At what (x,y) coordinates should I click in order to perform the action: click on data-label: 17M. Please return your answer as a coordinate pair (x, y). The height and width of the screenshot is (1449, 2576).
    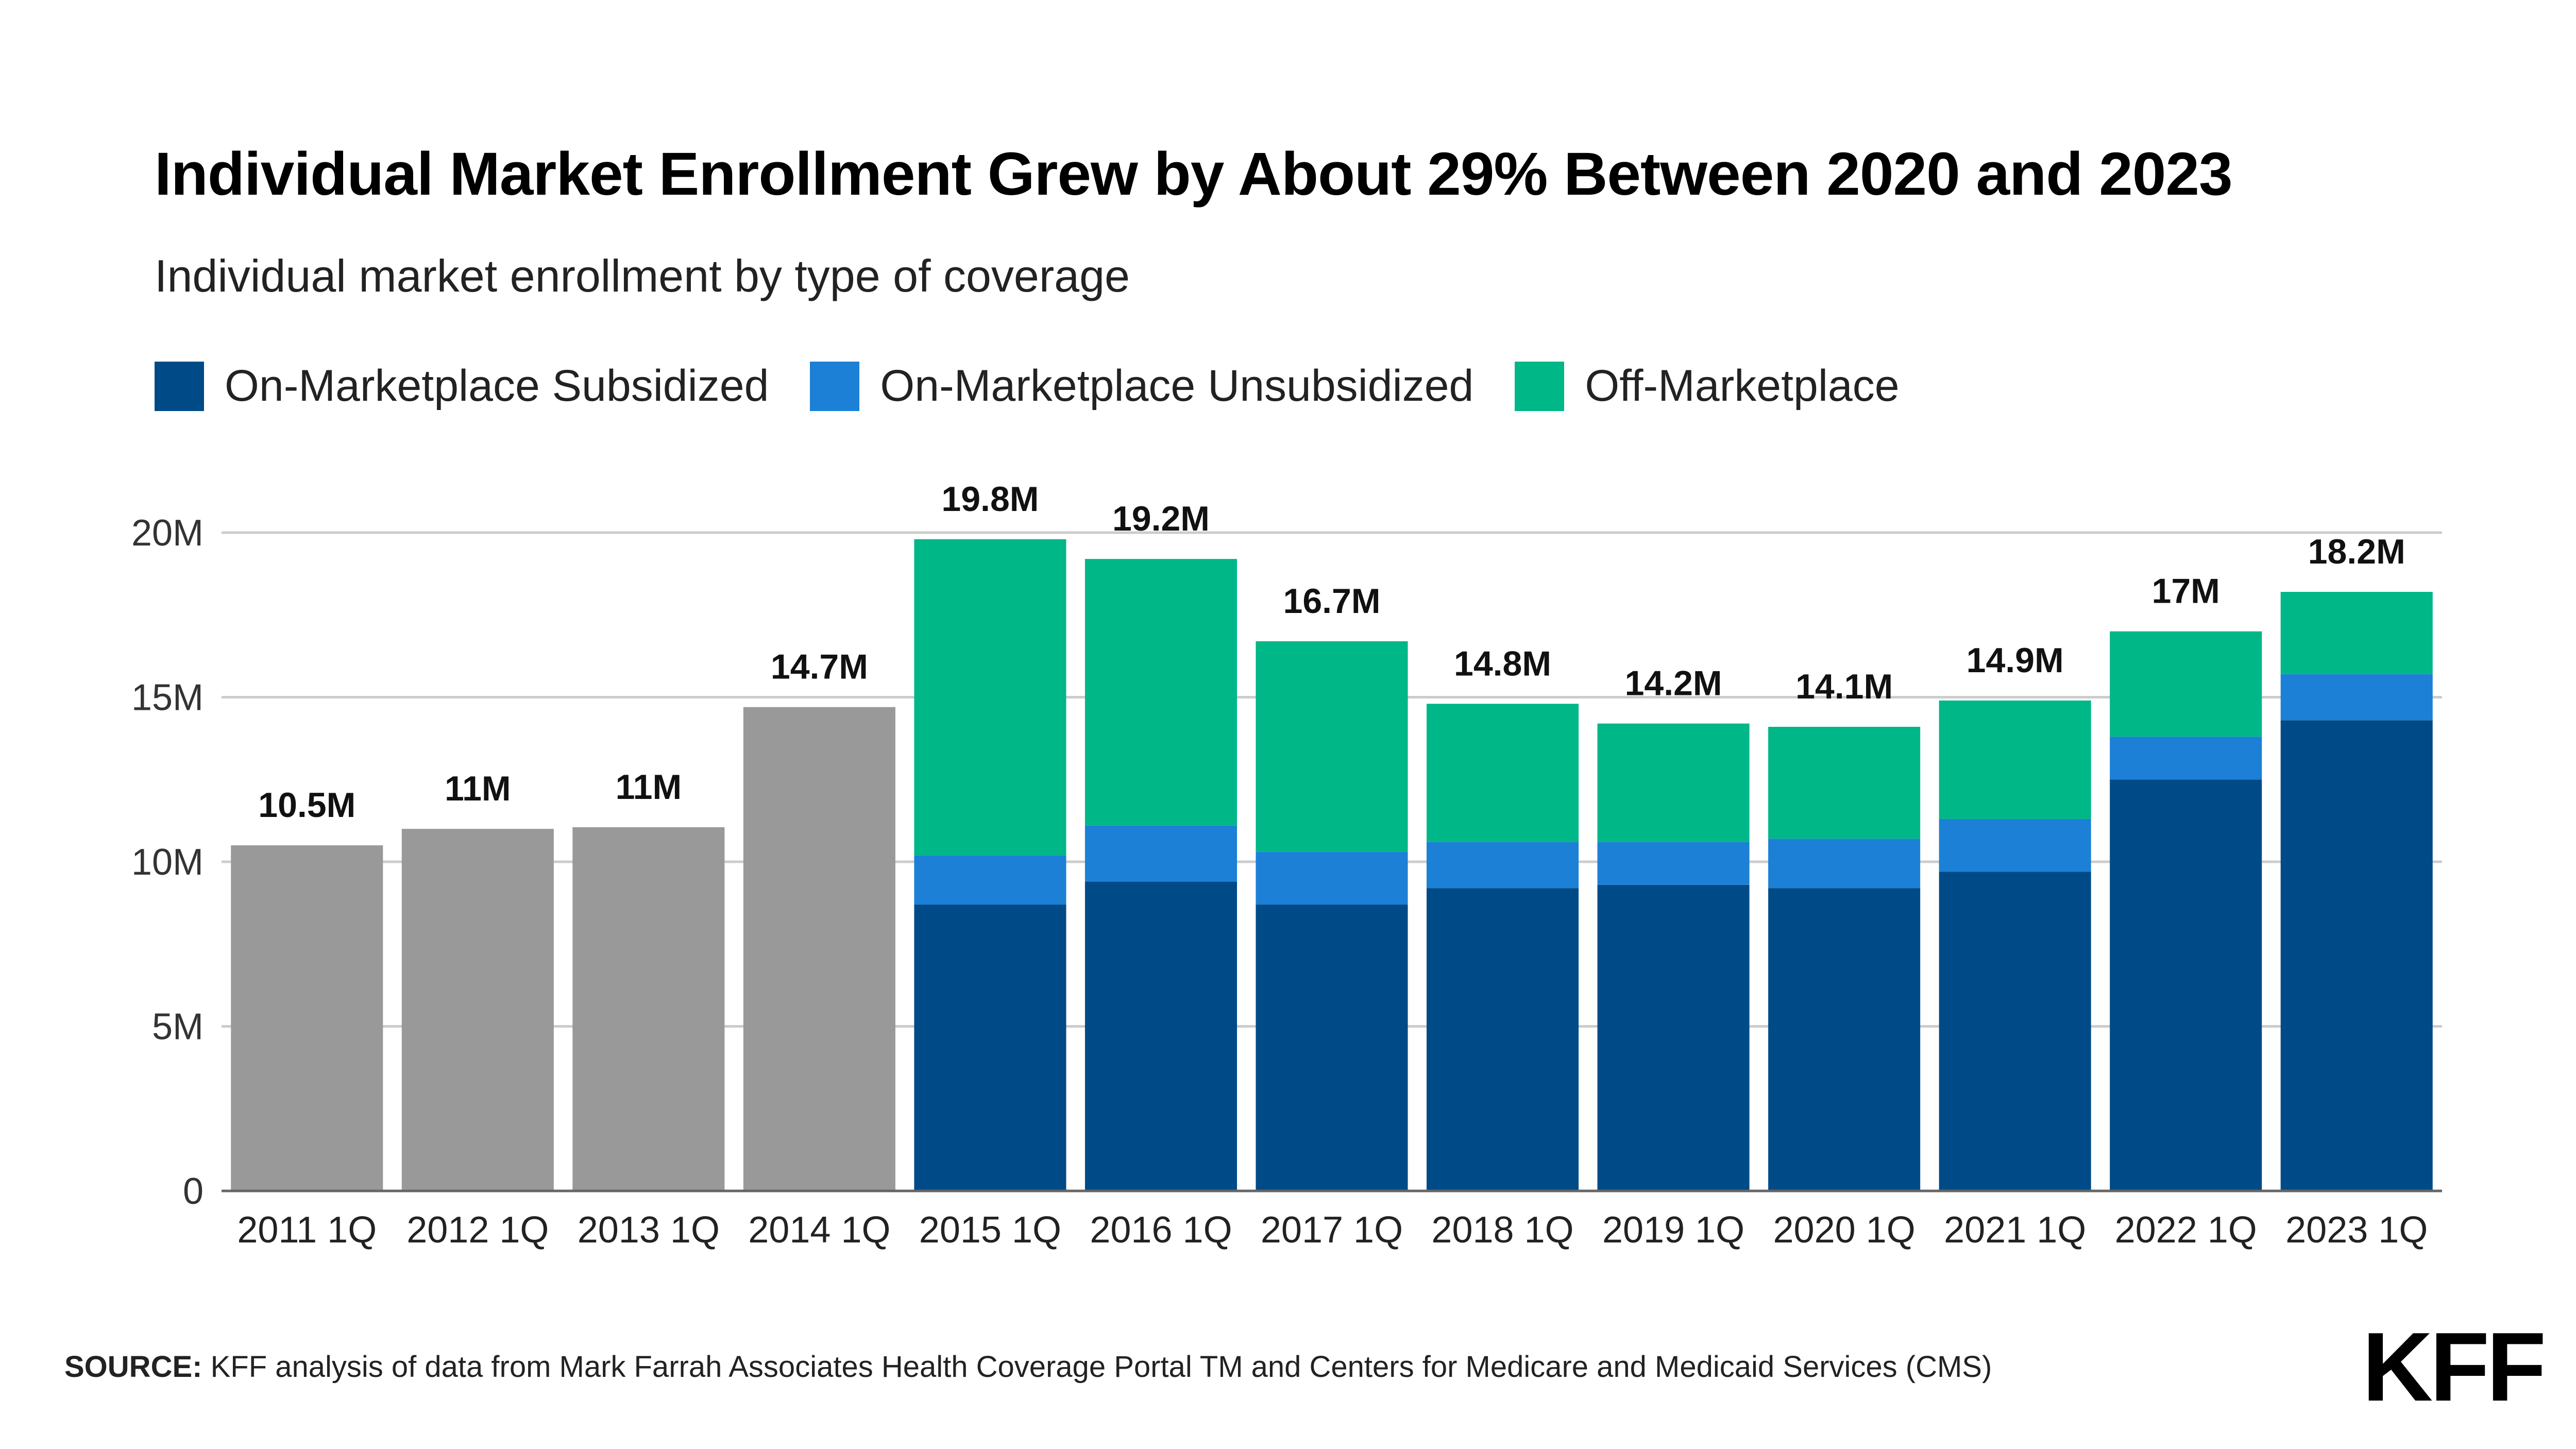
    Looking at the image, I should click on (2186, 591).